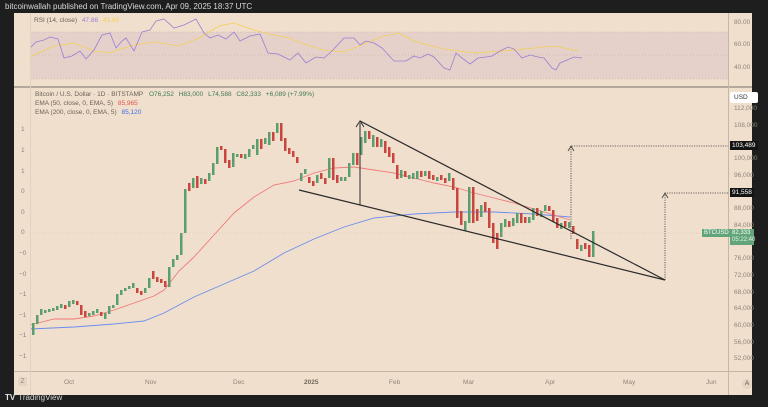 This screenshot has height=407, width=768. I want to click on ema50-value: 85,965, so click(127, 103).